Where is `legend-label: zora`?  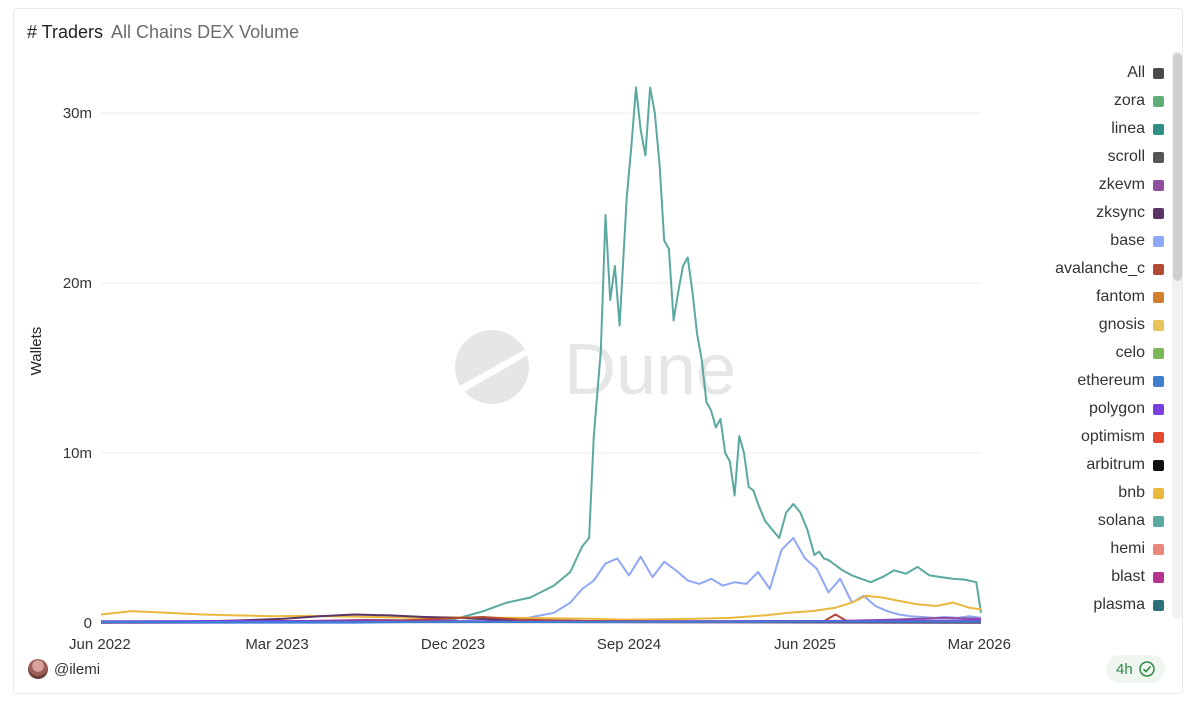 legend-label: zora is located at coordinates (1129, 100).